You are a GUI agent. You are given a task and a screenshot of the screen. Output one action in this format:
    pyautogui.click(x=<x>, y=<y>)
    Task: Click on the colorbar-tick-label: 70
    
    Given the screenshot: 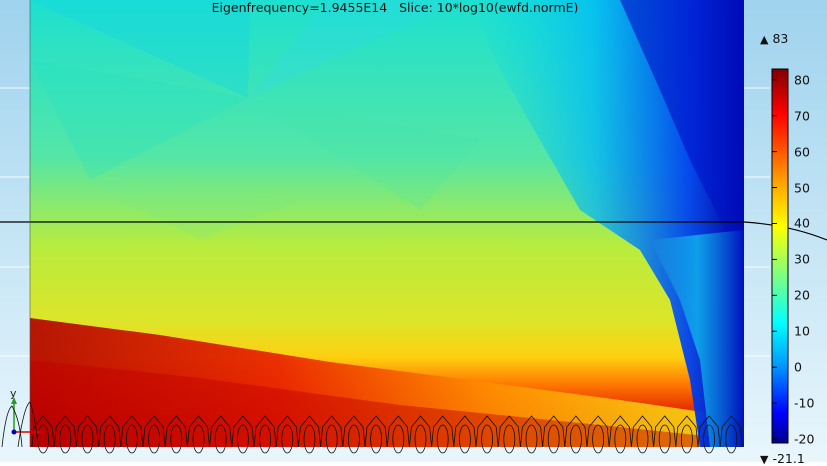 What is the action you would take?
    pyautogui.click(x=802, y=116)
    